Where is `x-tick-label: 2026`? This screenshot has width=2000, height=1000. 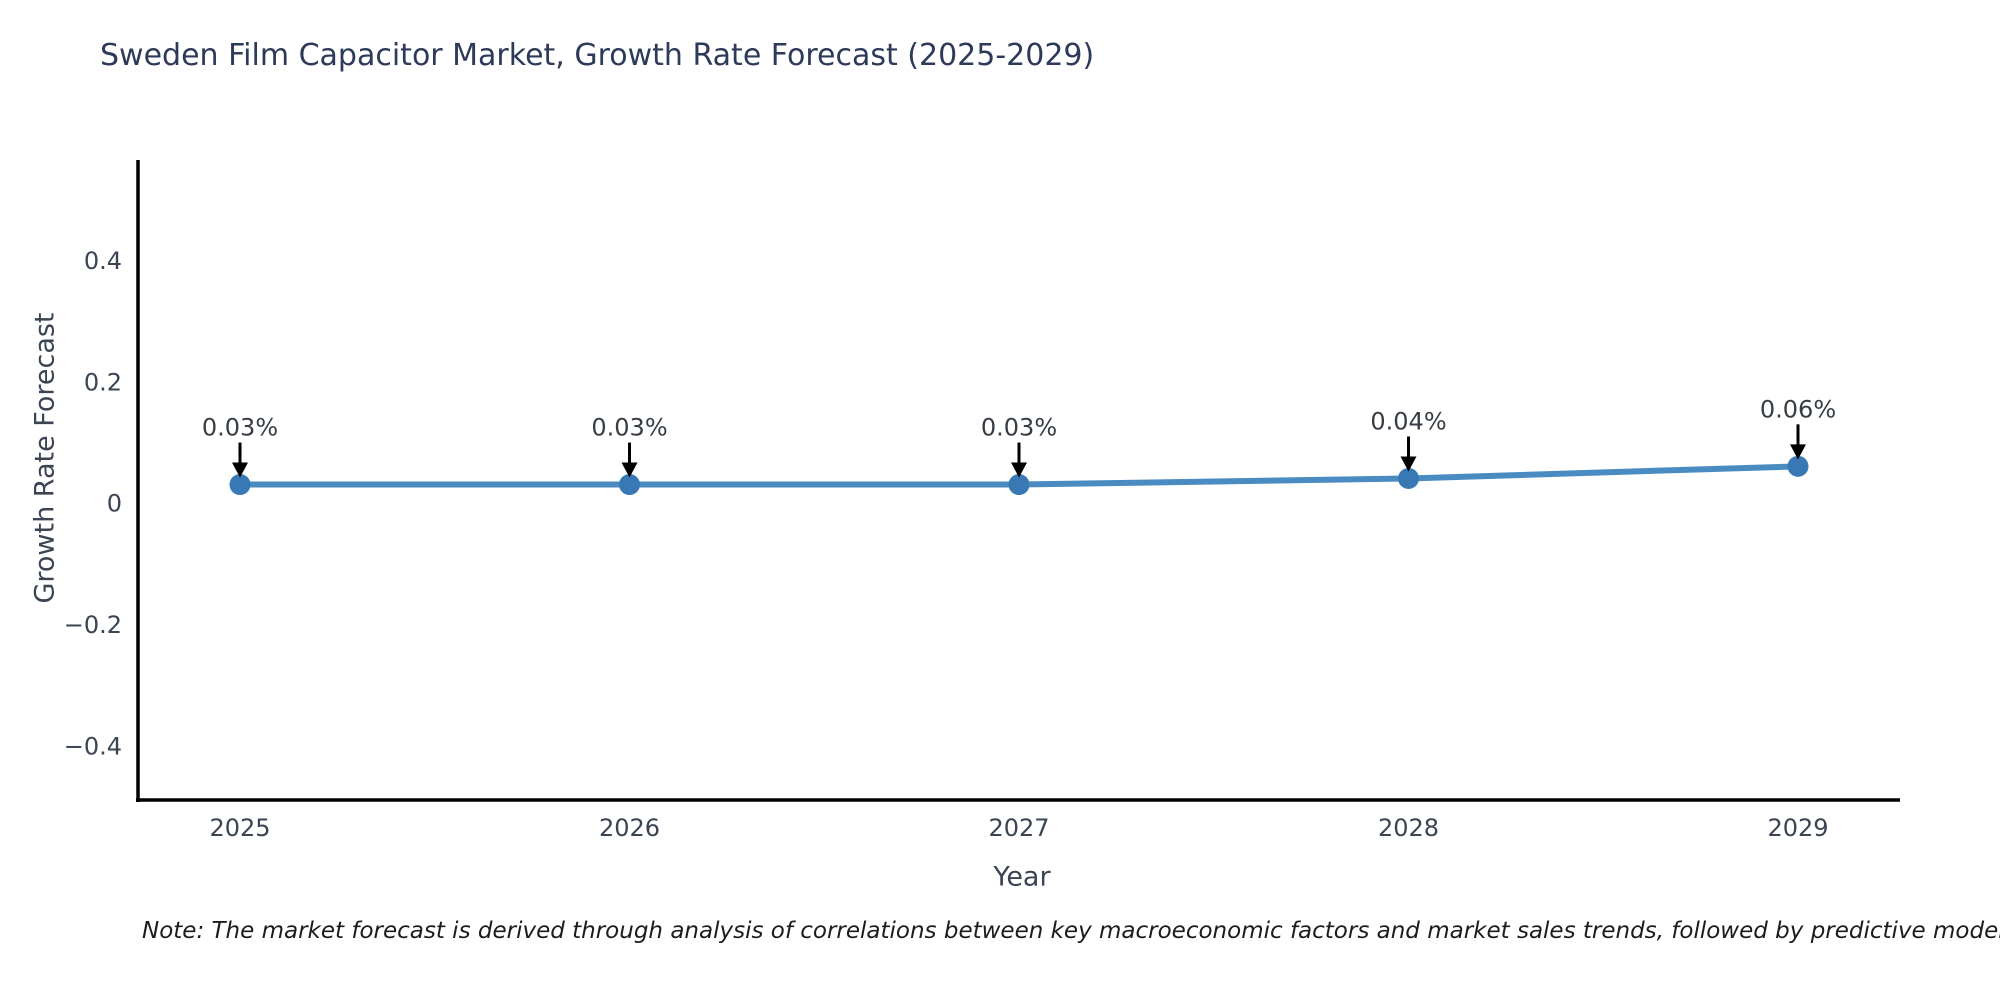
x-tick-label: 2026 is located at coordinates (629, 828).